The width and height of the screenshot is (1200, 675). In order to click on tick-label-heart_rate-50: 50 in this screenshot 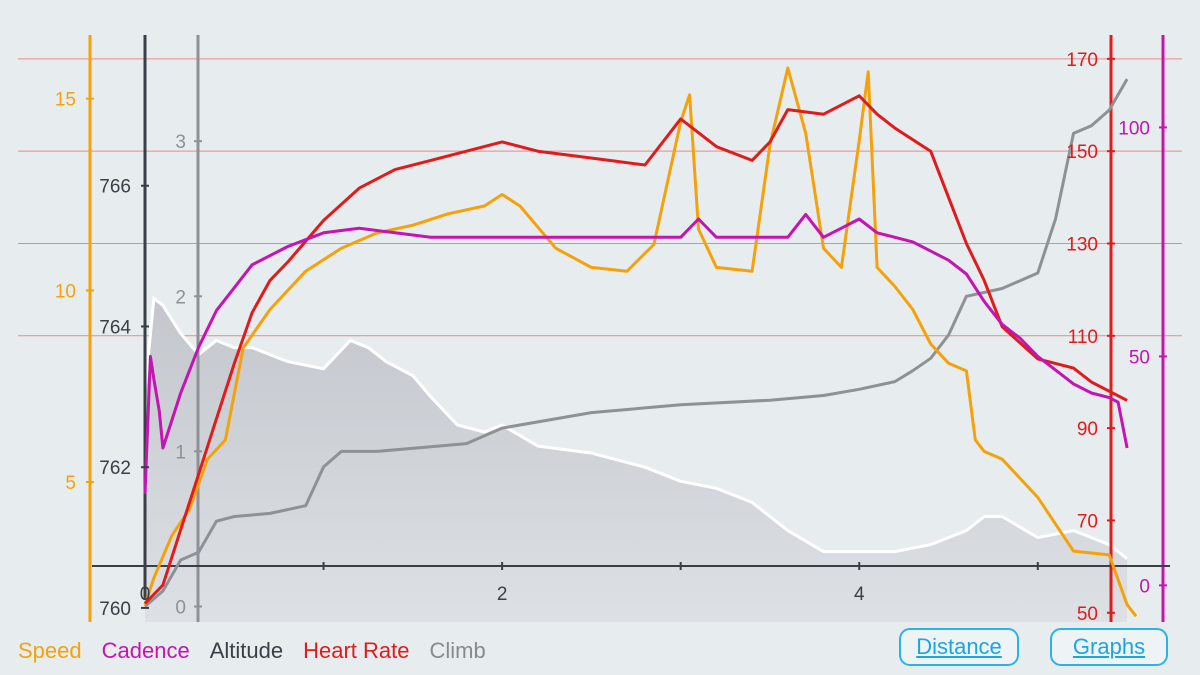, I will do `click(1087, 614)`.